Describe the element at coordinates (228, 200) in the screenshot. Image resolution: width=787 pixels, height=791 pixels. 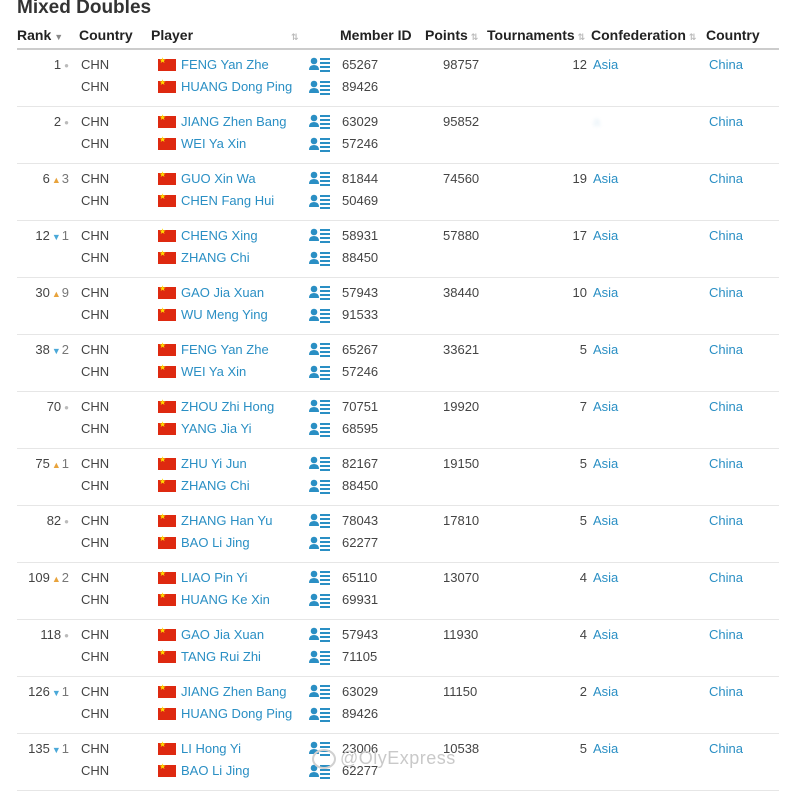
I see `player-link: CHEN Fang Hui` at that location.